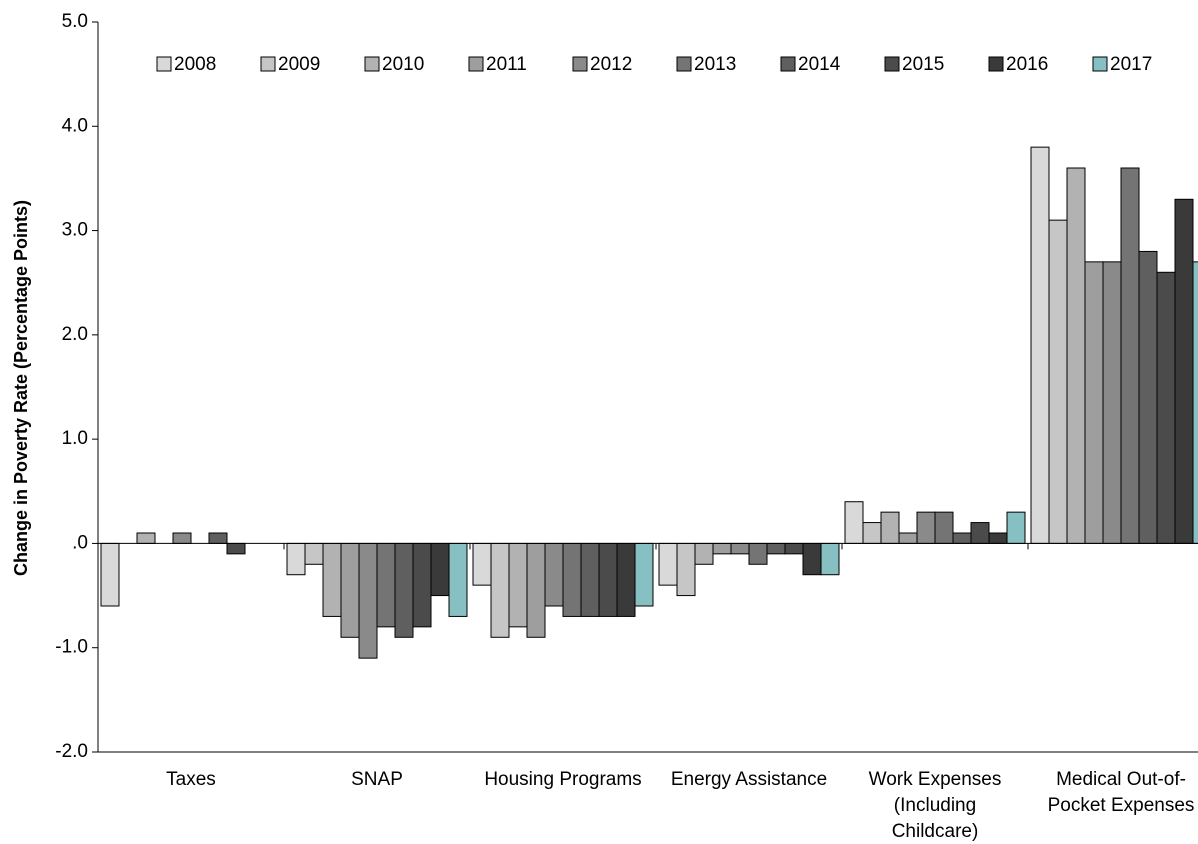 The height and width of the screenshot is (844, 1198). What do you see at coordinates (75, 125) in the screenshot?
I see `y-tick-label: 4.0` at bounding box center [75, 125].